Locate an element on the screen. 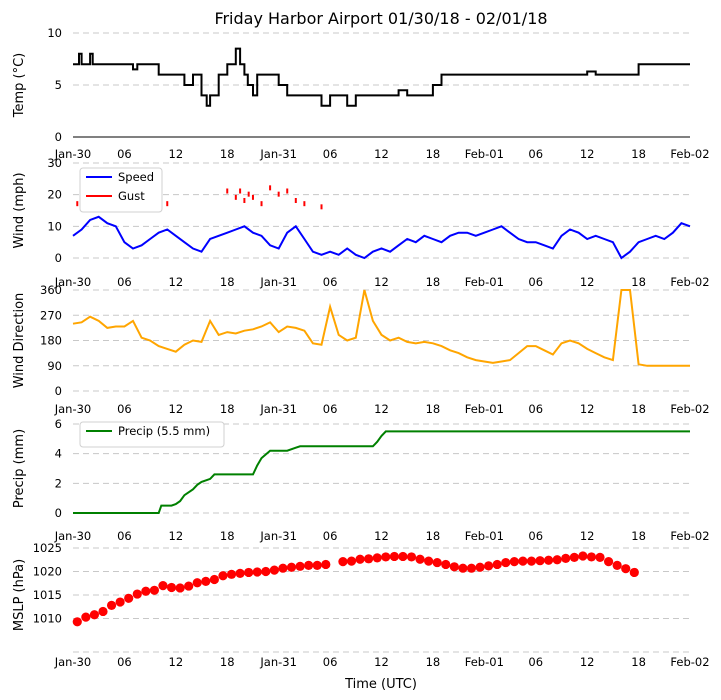 The image size is (721, 700). legend-label: Gust is located at coordinates (131, 196).